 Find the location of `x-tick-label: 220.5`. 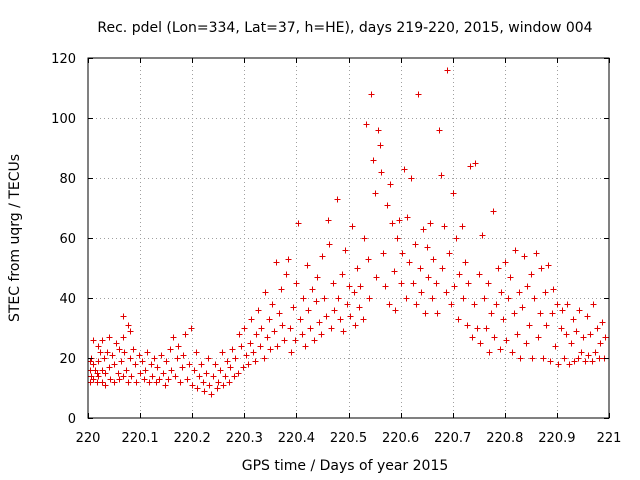

x-tick-label: 220.5 is located at coordinates (348, 438).